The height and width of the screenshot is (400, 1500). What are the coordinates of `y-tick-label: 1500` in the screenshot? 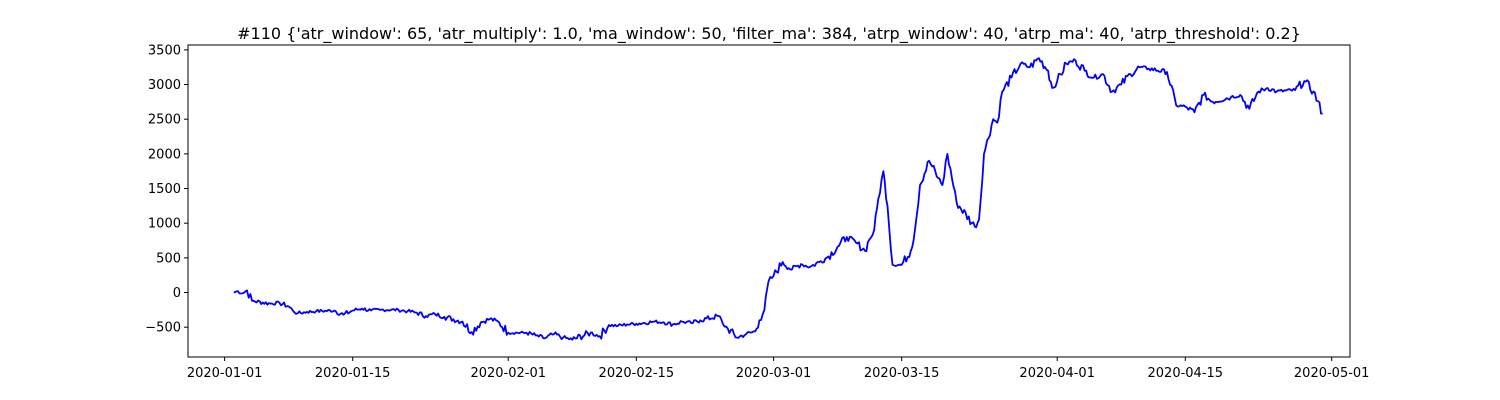 It's located at (164, 189).